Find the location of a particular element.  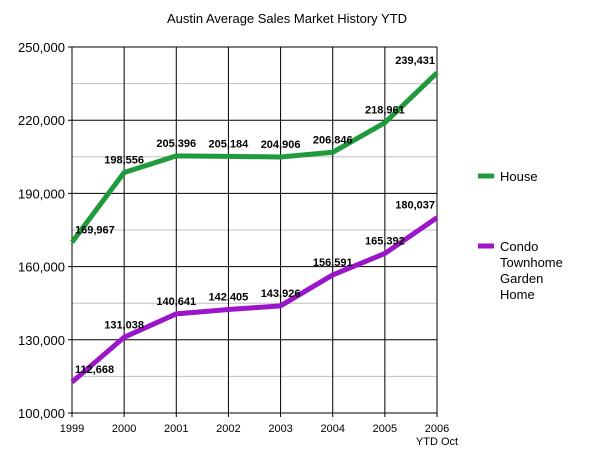

y-tick-label: 160,000 is located at coordinates (41, 267).